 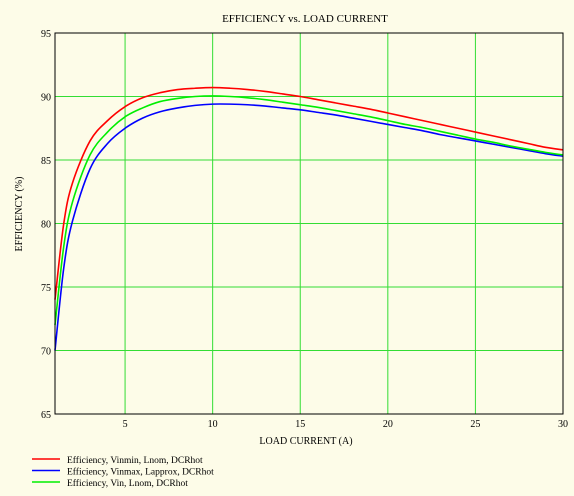 I want to click on x-tick-label: 15, so click(x=300, y=424).